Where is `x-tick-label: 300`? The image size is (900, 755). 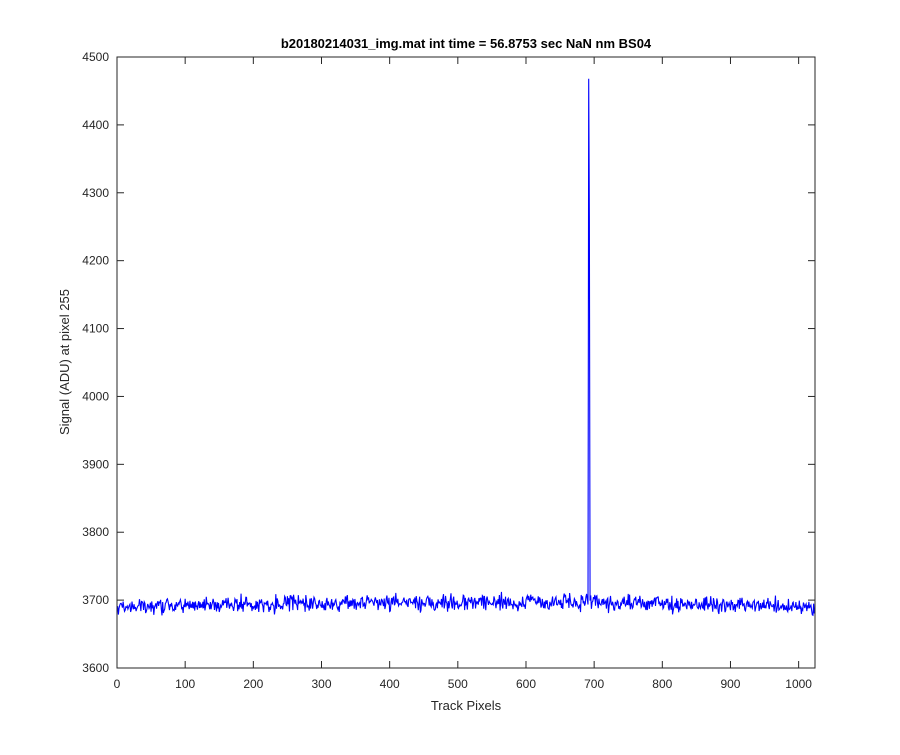
x-tick-label: 300 is located at coordinates (321, 684).